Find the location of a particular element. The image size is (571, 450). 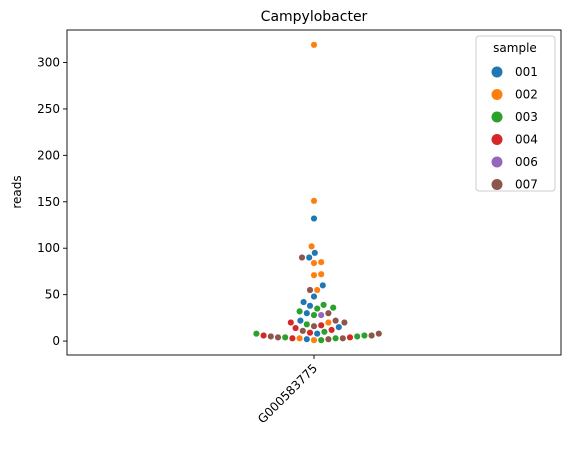

y-tick-label: 150 is located at coordinates (48, 202).